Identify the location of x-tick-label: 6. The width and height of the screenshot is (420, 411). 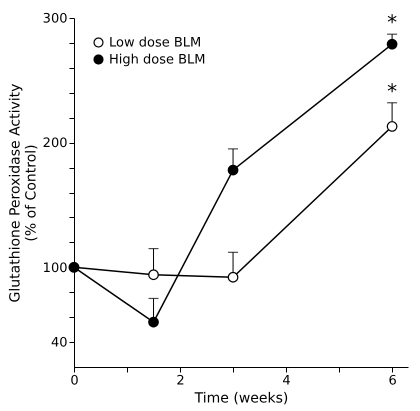
(392, 381).